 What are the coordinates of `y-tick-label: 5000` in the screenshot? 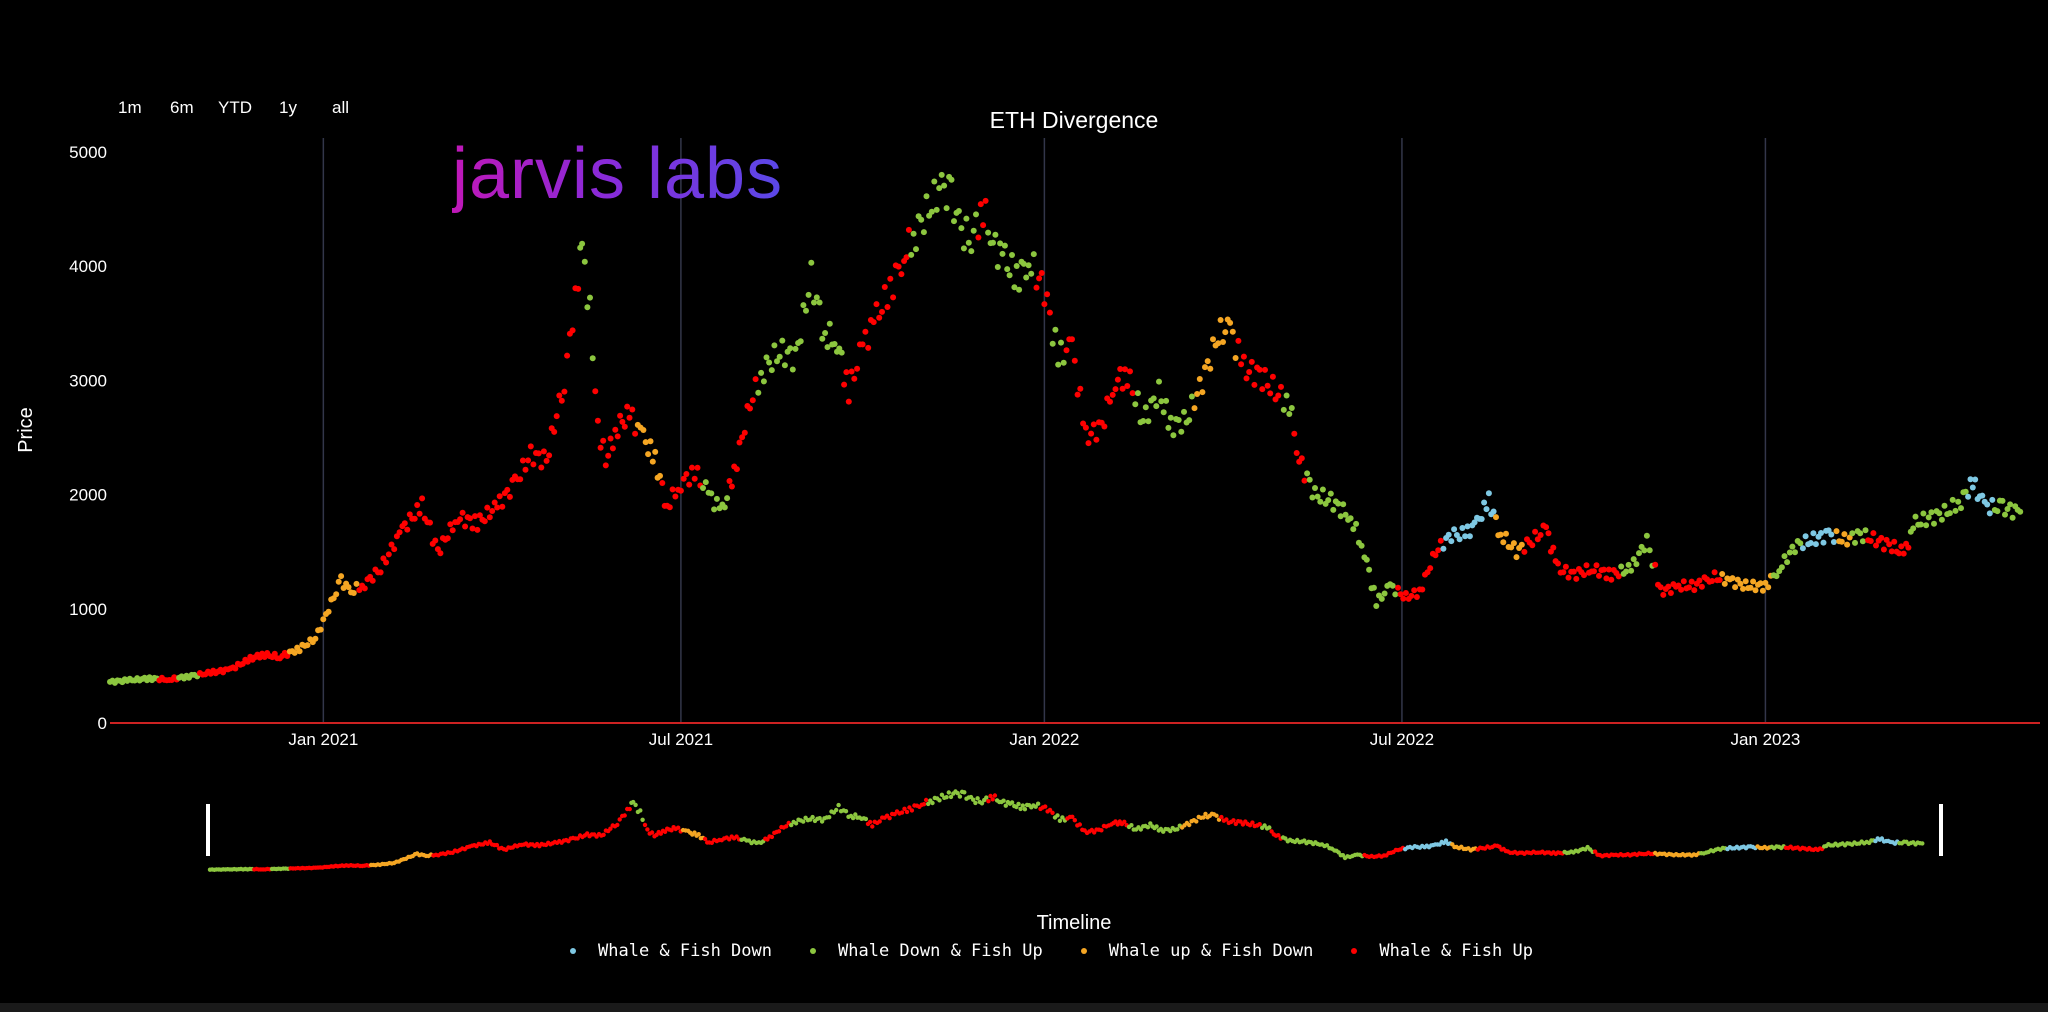 It's located at (88, 152).